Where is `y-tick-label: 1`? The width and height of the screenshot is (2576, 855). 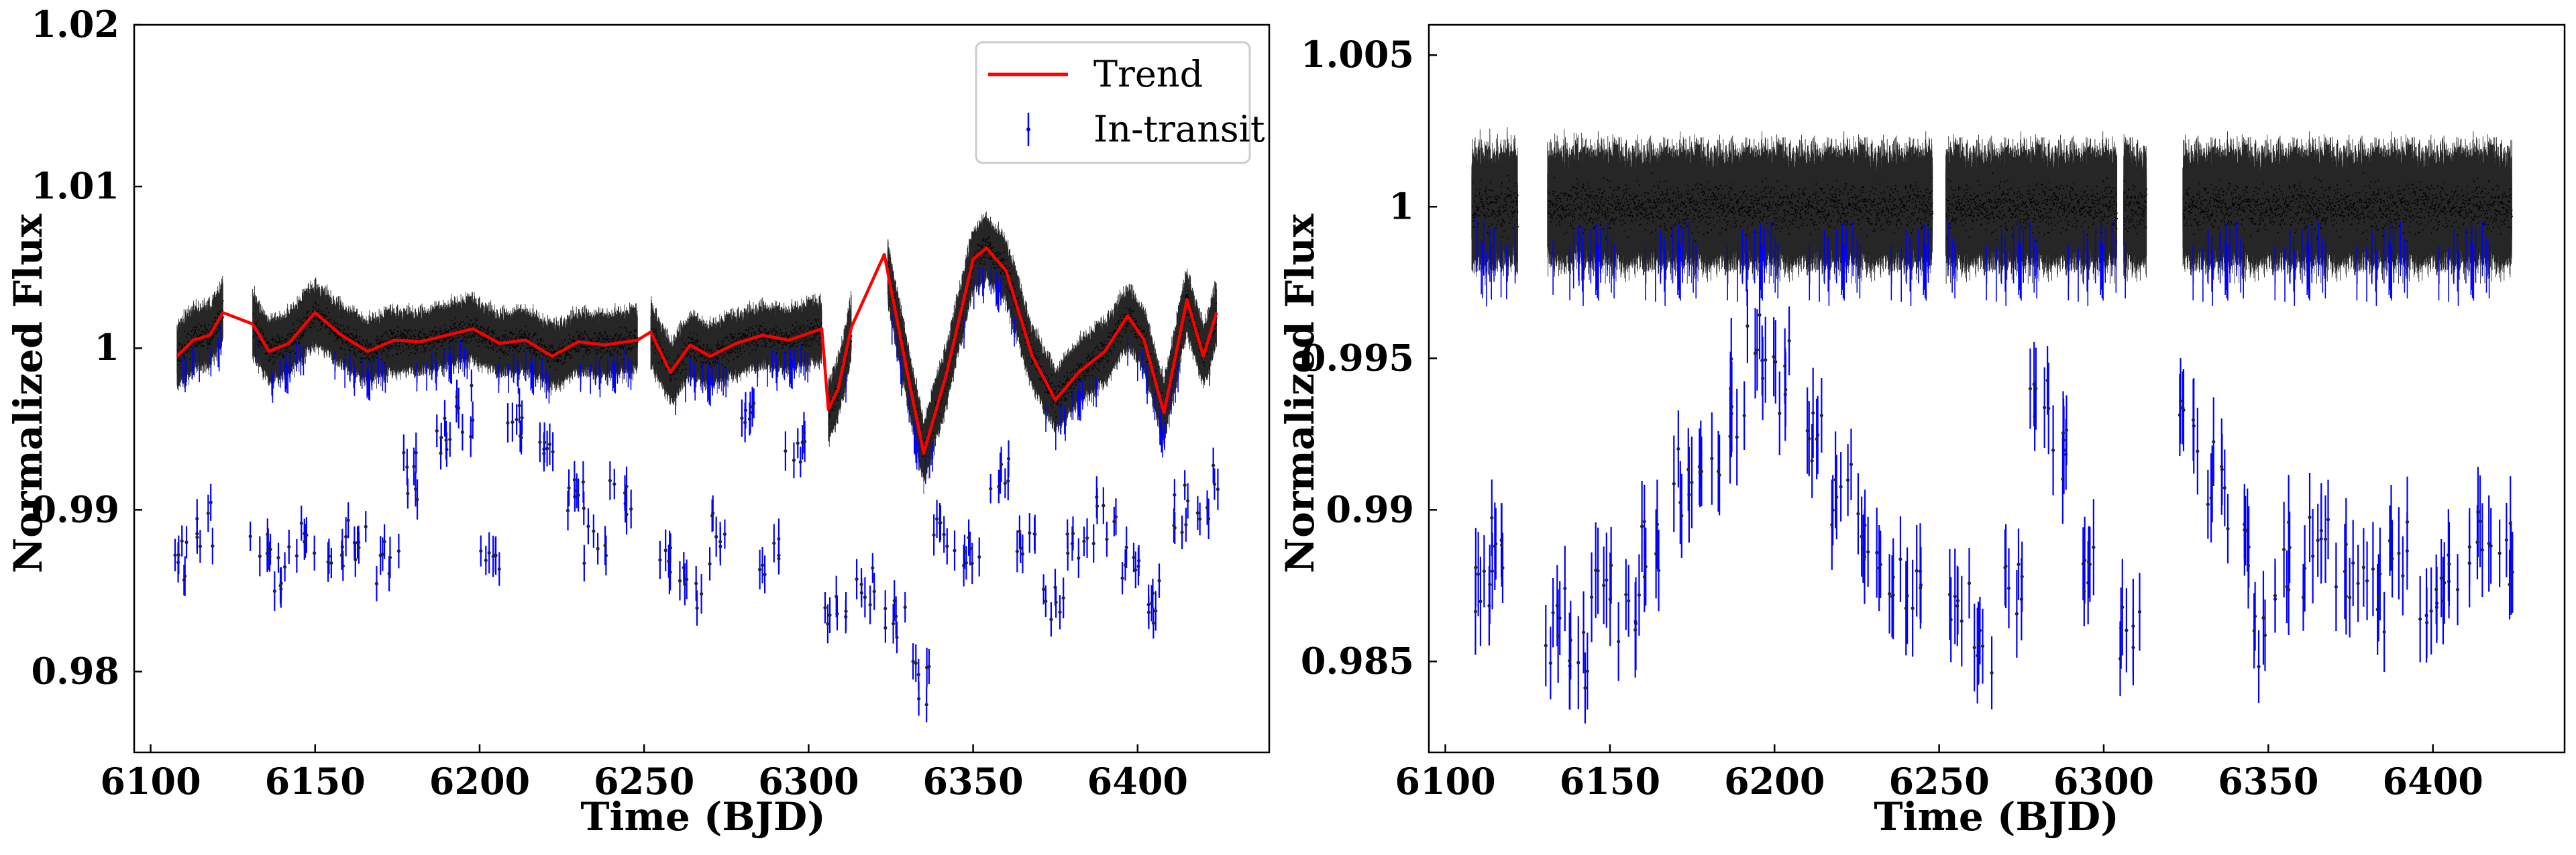
y-tick-label: 1 is located at coordinates (106, 347).